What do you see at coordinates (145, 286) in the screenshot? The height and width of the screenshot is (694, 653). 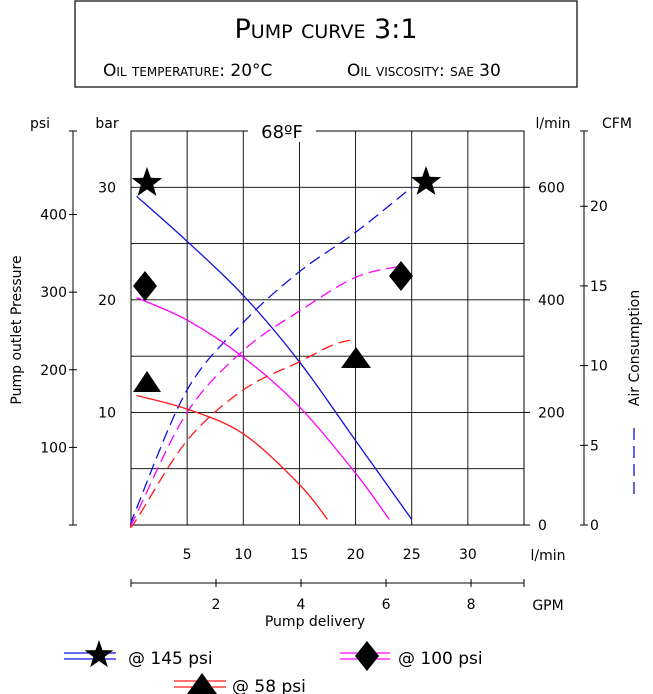 I see `marker-diamond-pressure` at bounding box center [145, 286].